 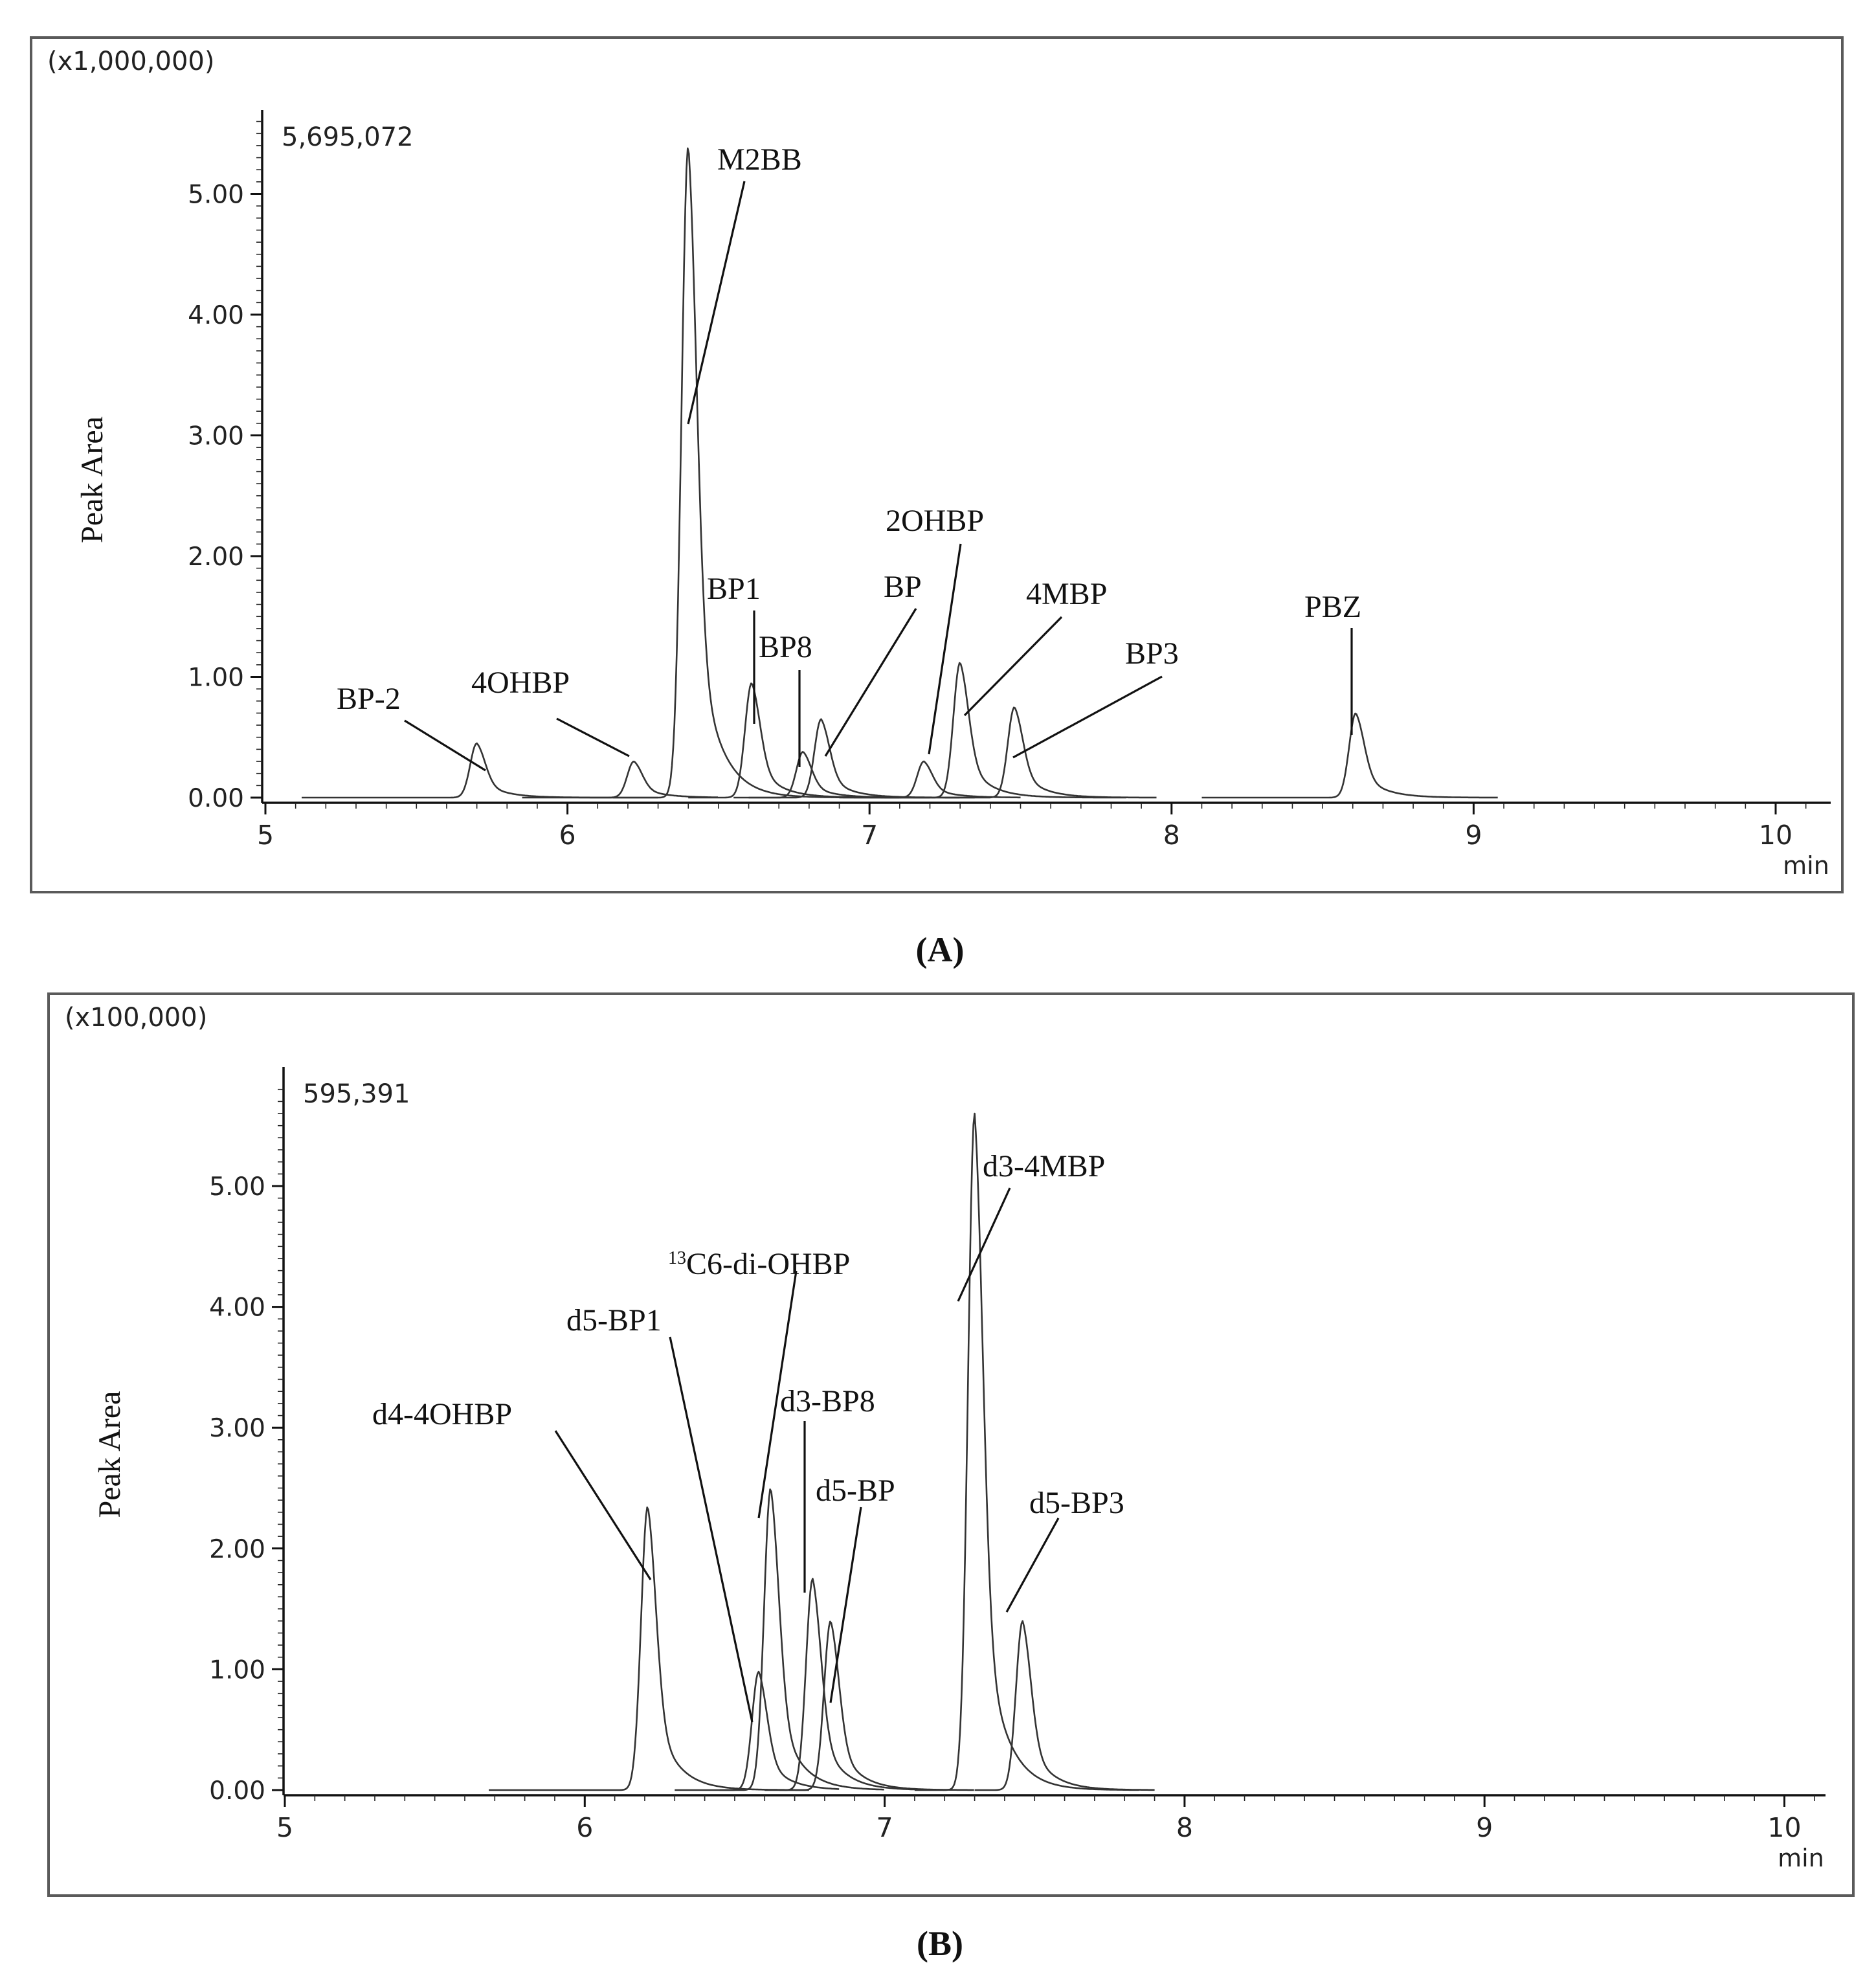 What do you see at coordinates (1332, 607) in the screenshot?
I see `peak-label-pbz: PBZ` at bounding box center [1332, 607].